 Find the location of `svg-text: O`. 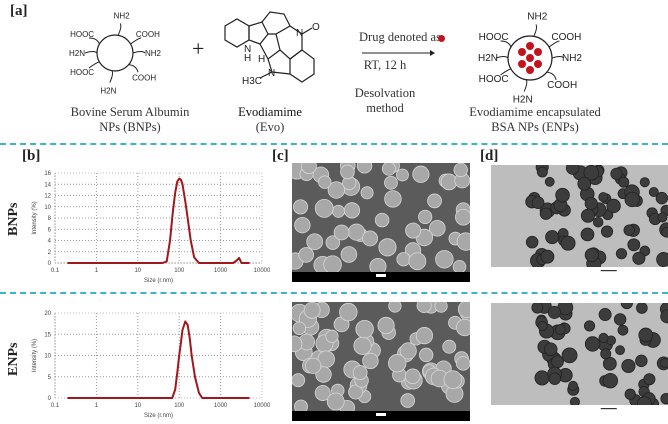

svg-text: O is located at coordinates (316, 27).